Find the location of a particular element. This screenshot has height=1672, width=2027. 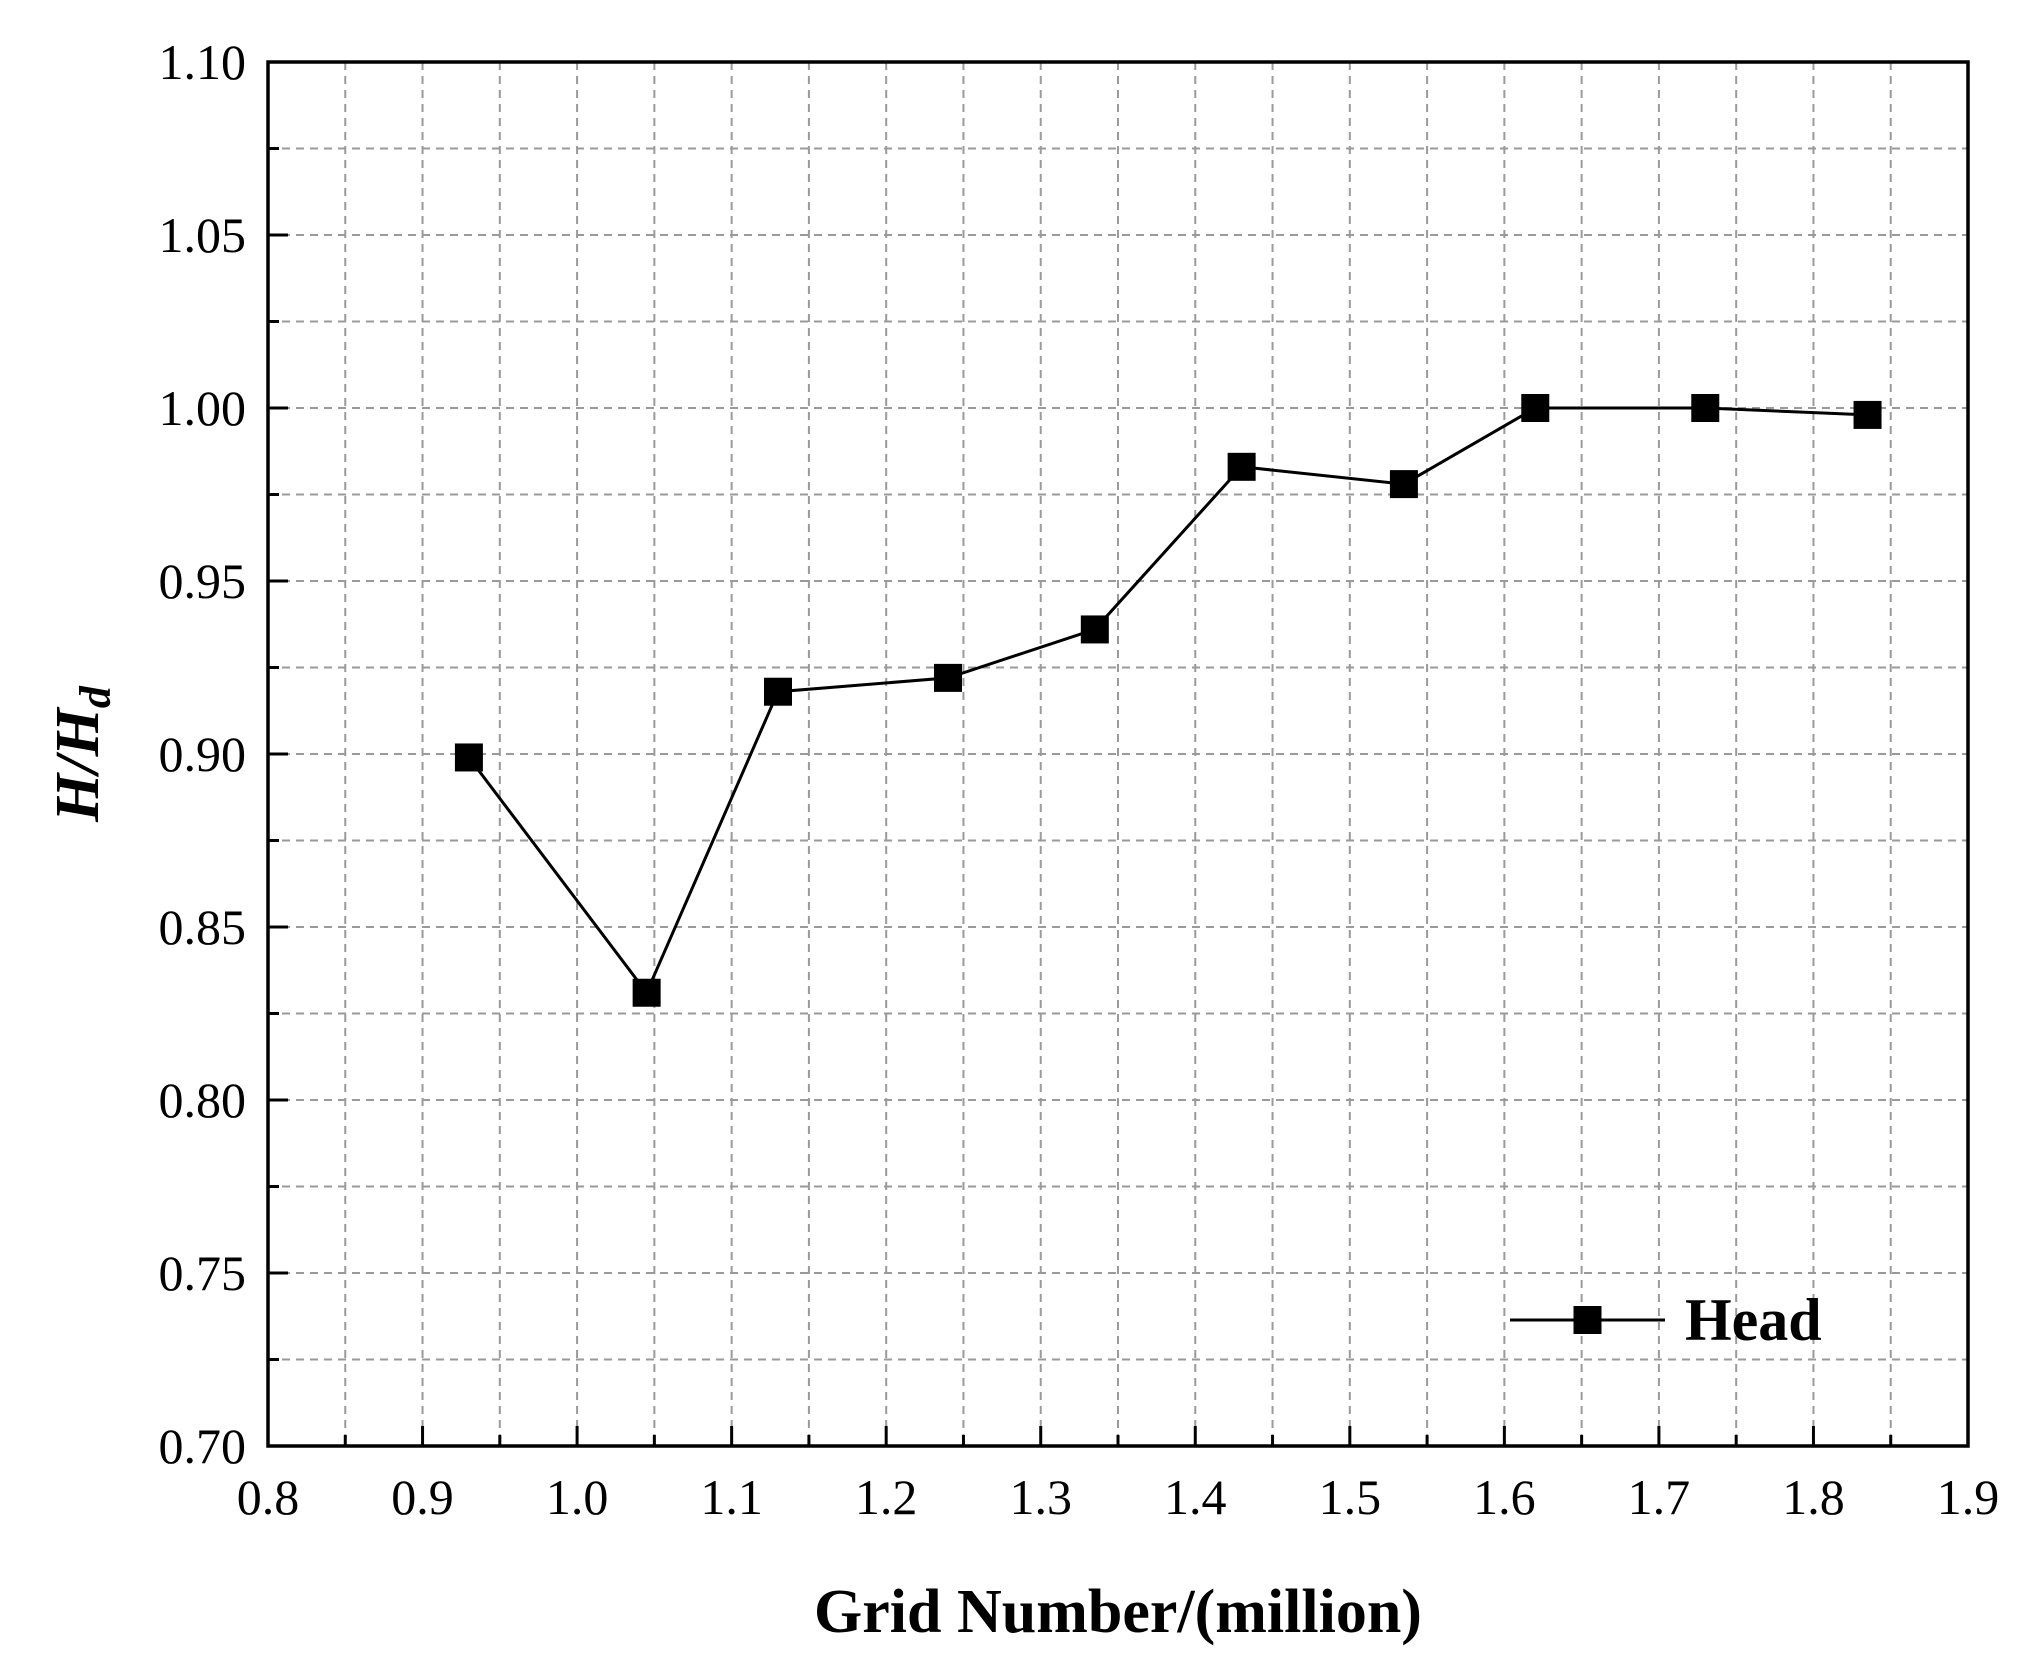

x-tick-label: 1.7 is located at coordinates (1659, 1497).